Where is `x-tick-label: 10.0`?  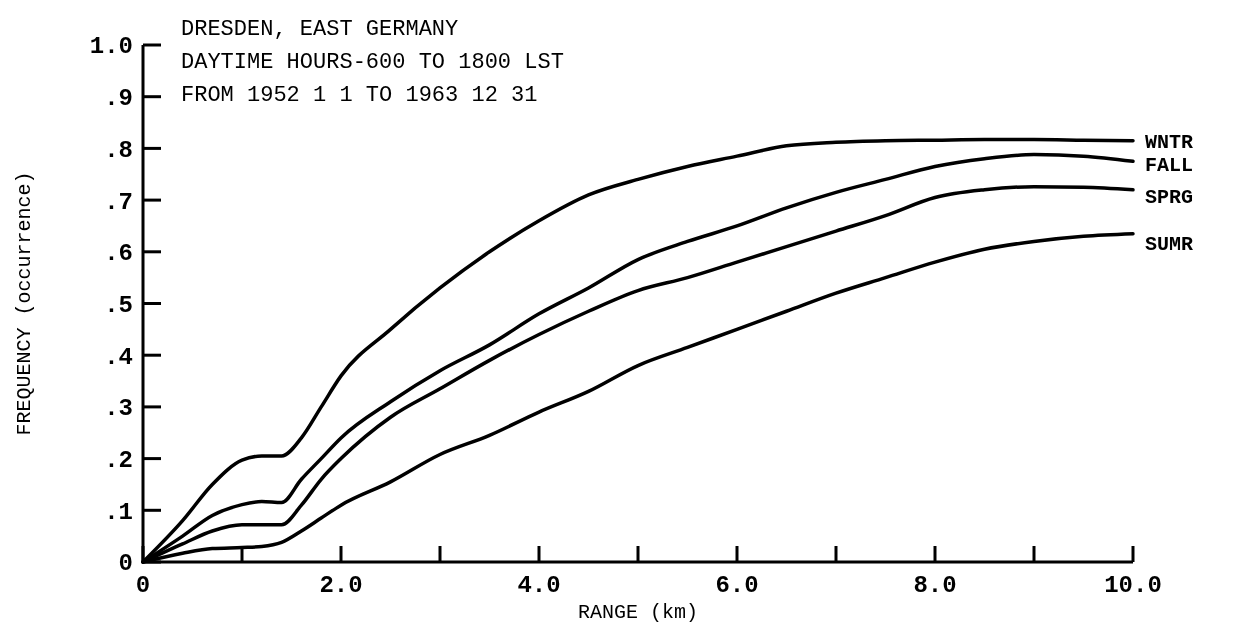
x-tick-label: 10.0 is located at coordinates (1133, 585).